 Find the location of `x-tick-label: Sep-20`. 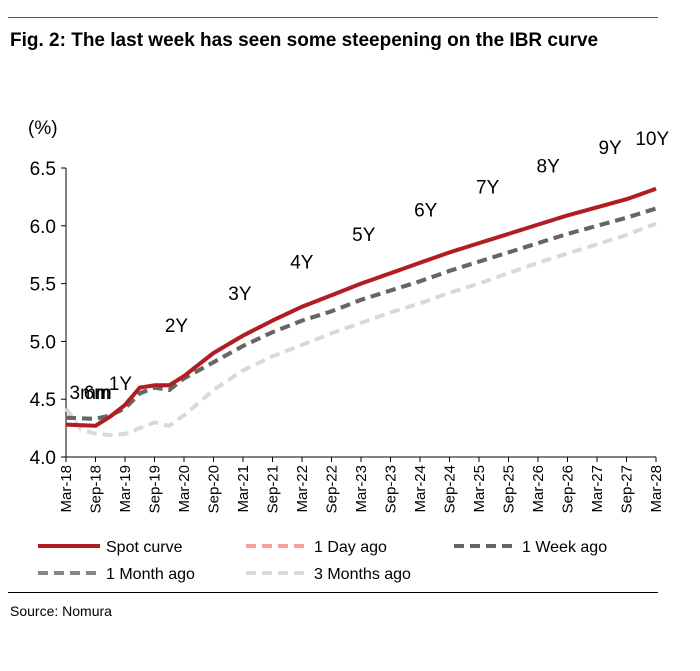

x-tick-label: Sep-20 is located at coordinates (214, 489).